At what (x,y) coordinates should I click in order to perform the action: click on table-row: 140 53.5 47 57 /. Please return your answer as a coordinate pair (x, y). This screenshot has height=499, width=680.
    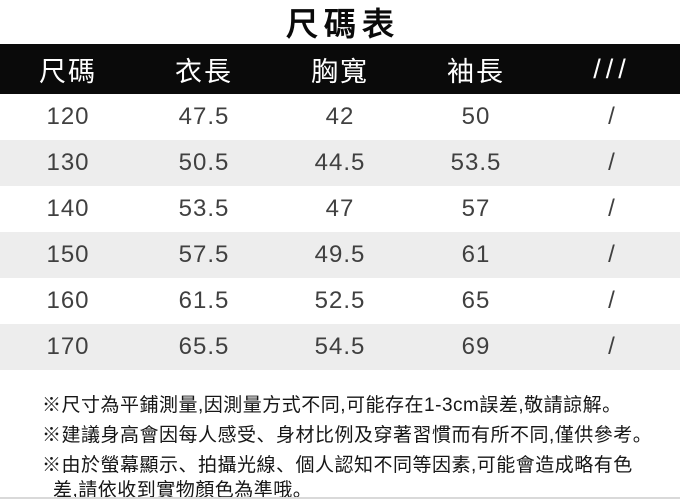
    Looking at the image, I should click on (340, 209).